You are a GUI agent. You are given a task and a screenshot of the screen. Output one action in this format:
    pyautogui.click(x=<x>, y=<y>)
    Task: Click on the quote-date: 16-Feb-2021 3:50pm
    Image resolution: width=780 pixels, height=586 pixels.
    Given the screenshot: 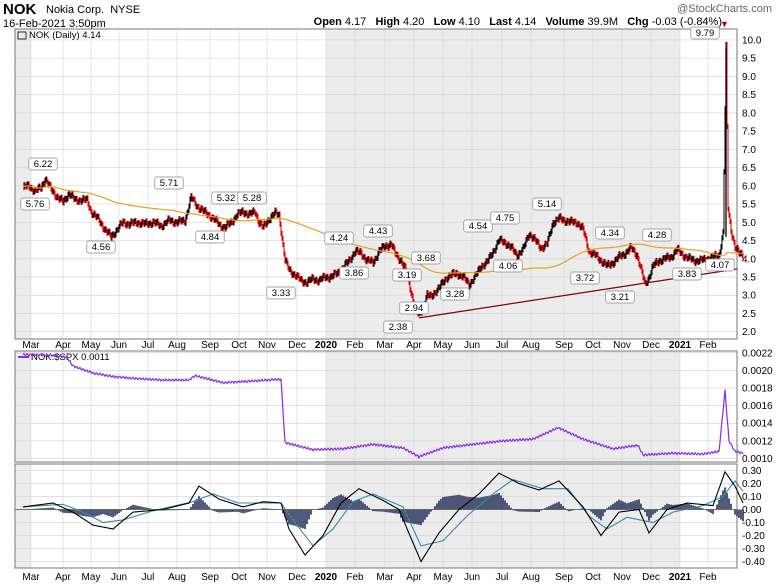 What is the action you would take?
    pyautogui.click(x=54, y=24)
    